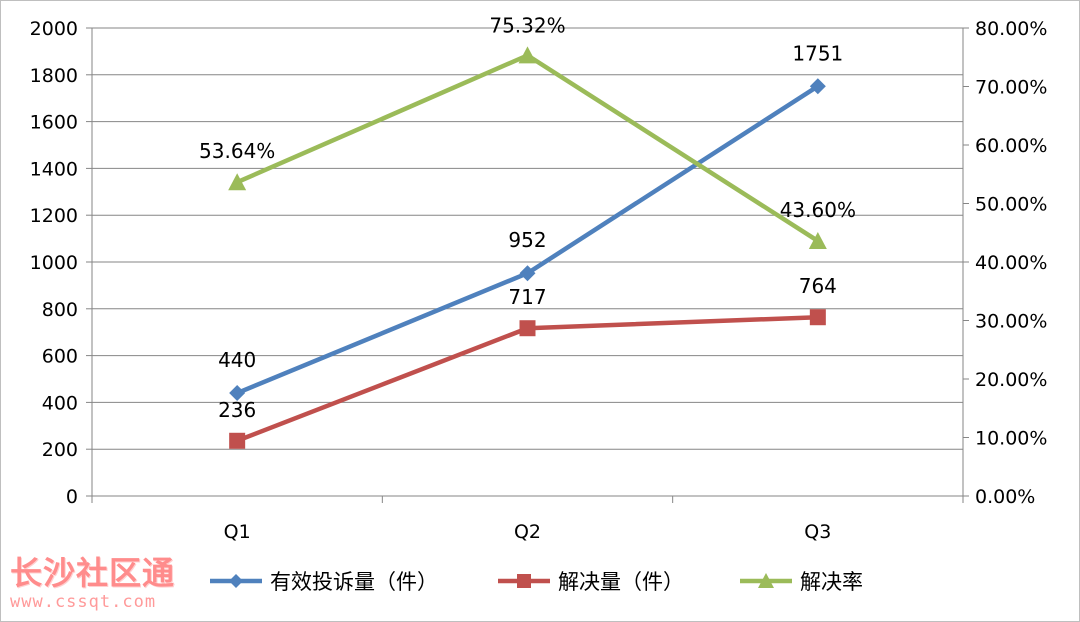 The image size is (1080, 622). I want to click on y-left-tick-label: 1400, so click(54, 169).